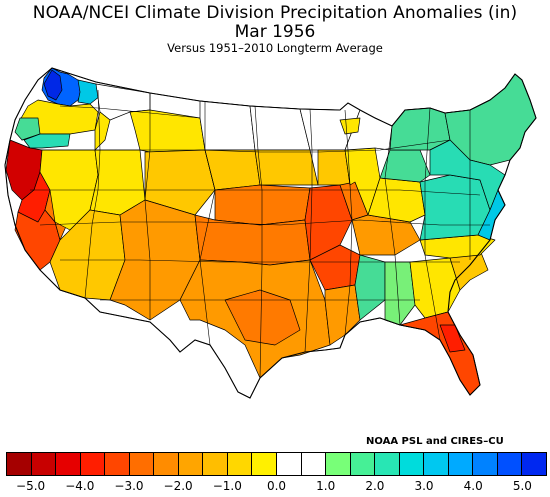 This screenshot has width=550, height=497. I want to click on division-pa-ny, so click(420, 129).